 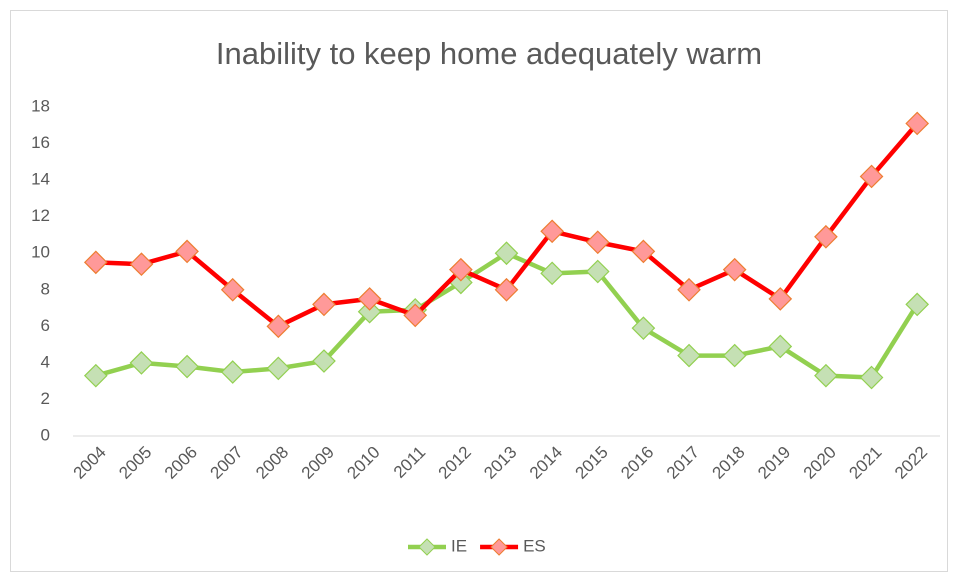 I want to click on y-tick-label: 10, so click(x=40, y=252).